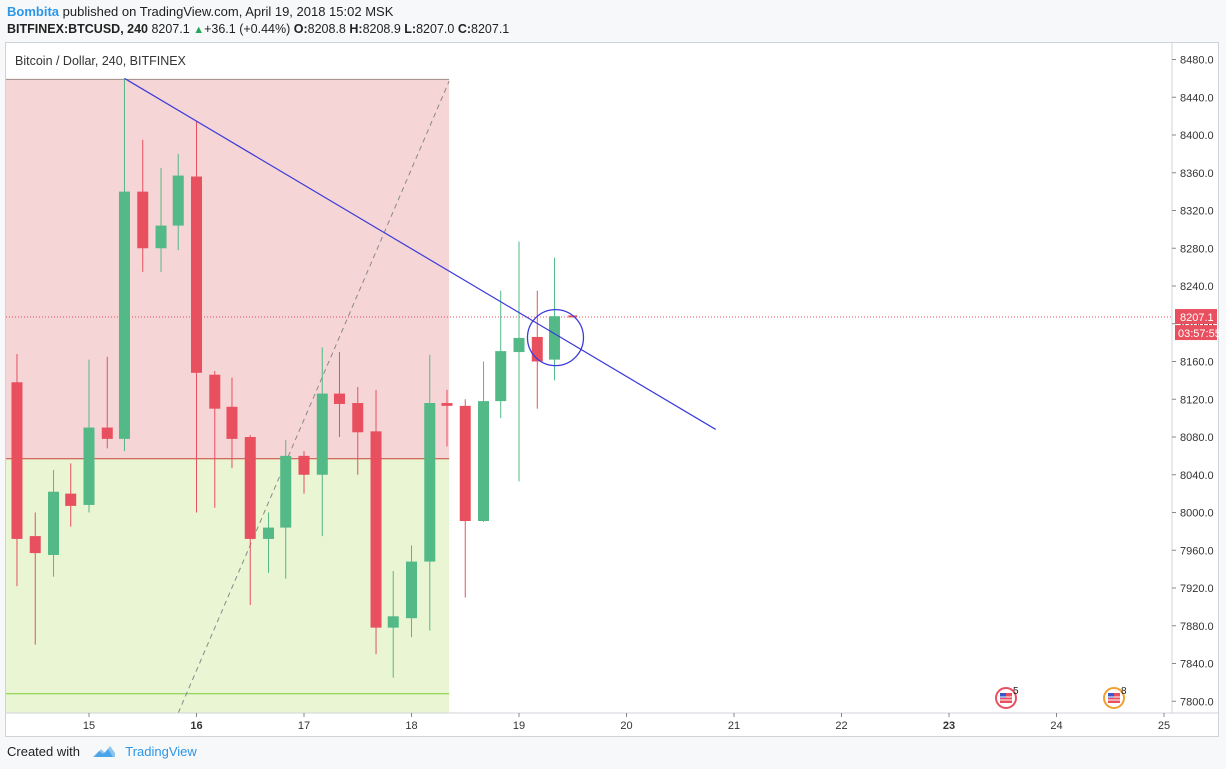 The width and height of the screenshot is (1226, 769). What do you see at coordinates (300, 29) in the screenshot?
I see `open-label: O:` at bounding box center [300, 29].